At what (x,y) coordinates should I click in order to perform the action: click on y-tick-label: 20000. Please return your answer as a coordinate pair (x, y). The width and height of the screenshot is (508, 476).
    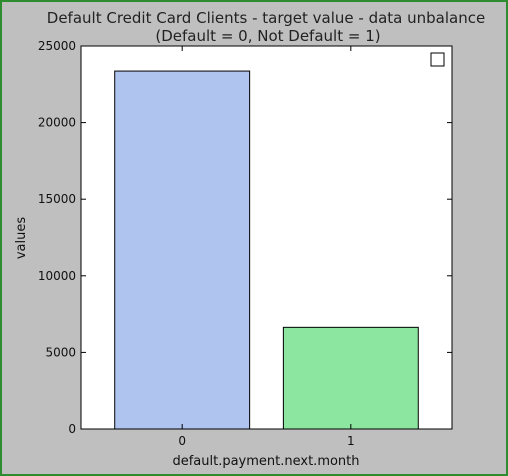
    Looking at the image, I should click on (57, 123).